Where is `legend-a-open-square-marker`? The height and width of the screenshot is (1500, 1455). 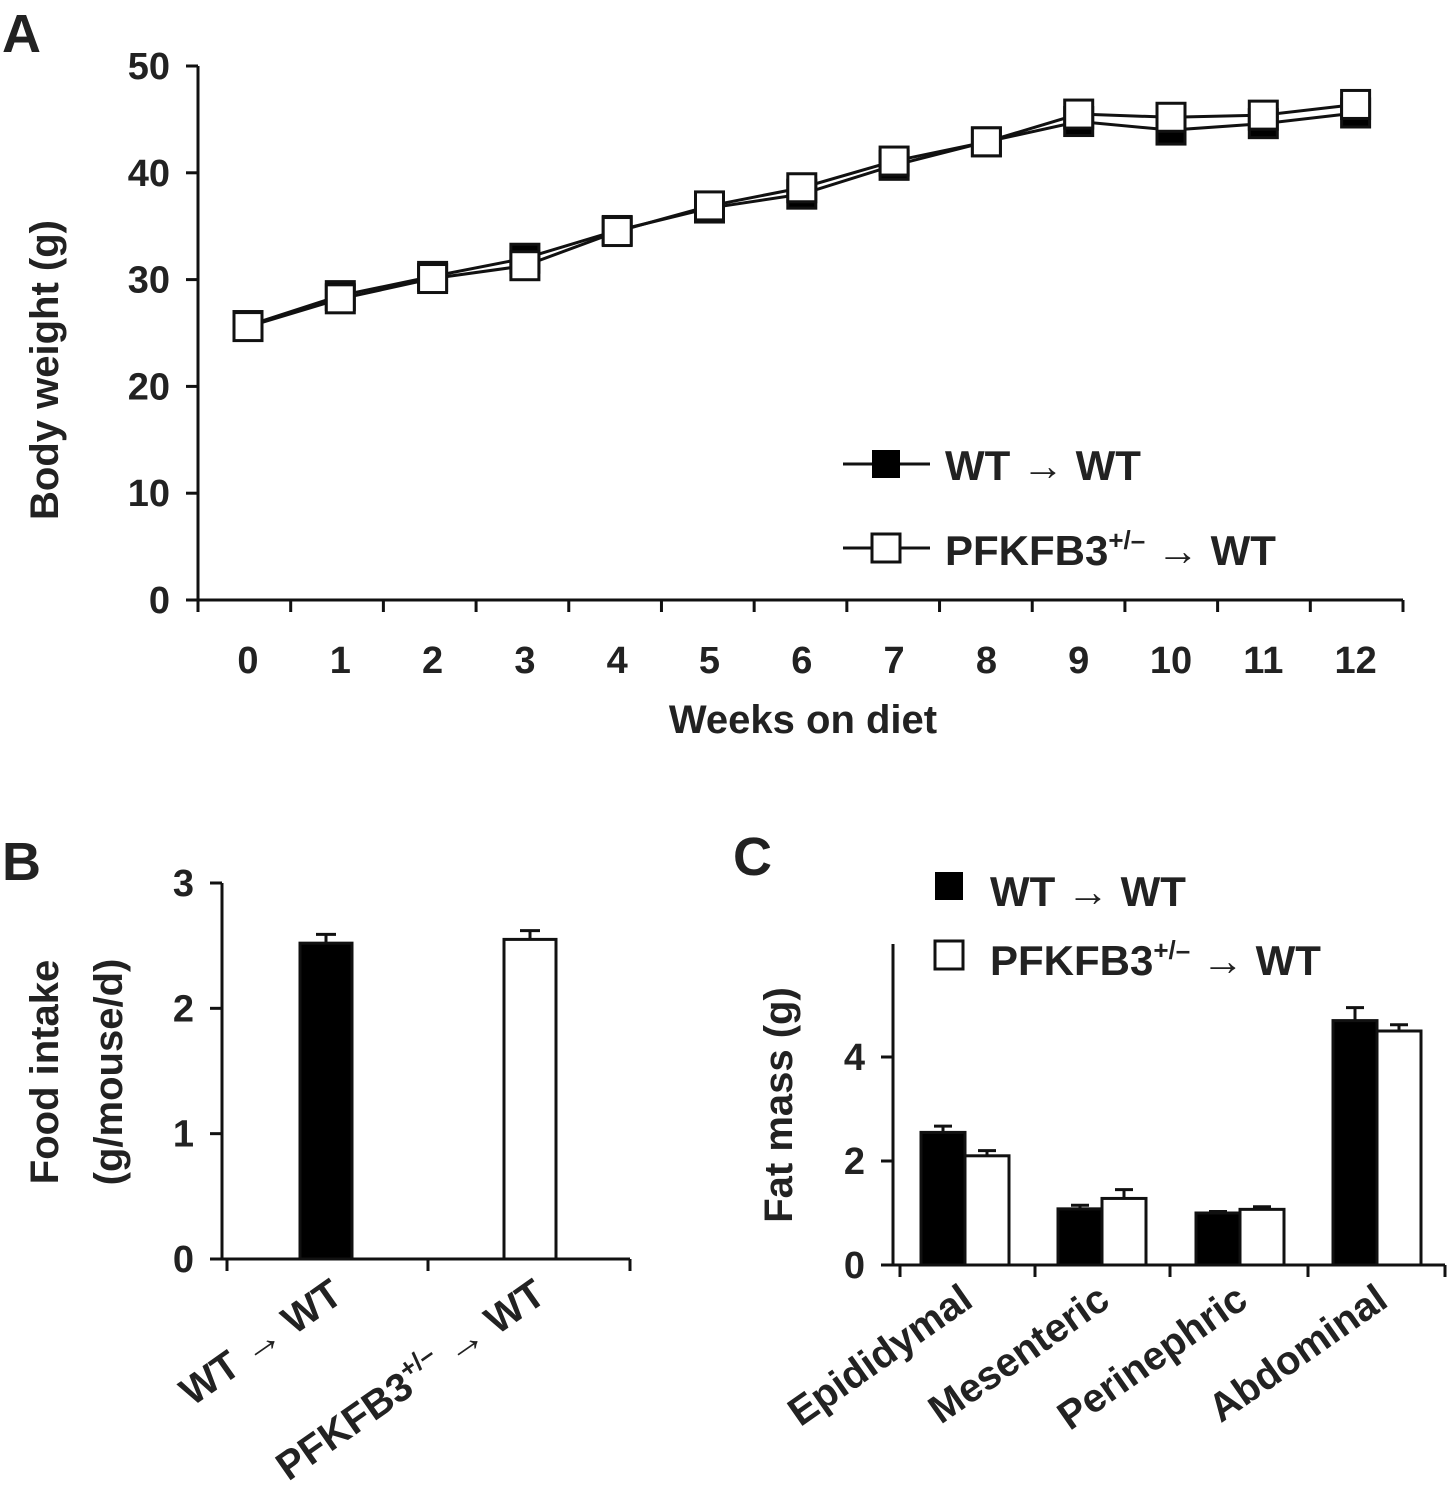 legend-a-open-square-marker is located at coordinates (886, 548).